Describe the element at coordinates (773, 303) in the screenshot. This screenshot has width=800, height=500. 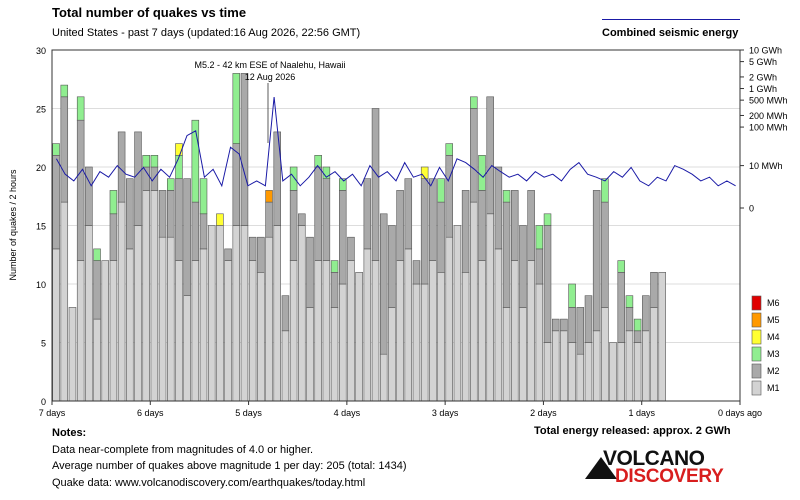
I see `legend-label-M6: M6` at that location.